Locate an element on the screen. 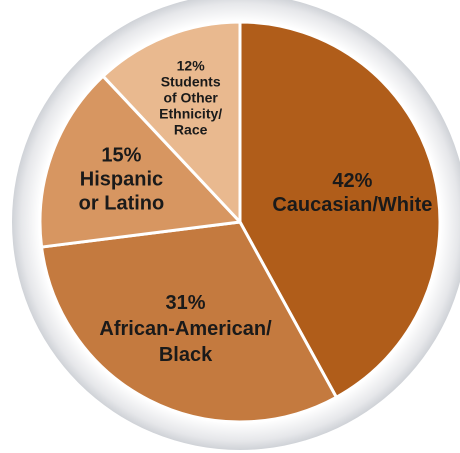 The width and height of the screenshot is (460, 453). slice-category-line: or Latino is located at coordinates (122, 203).